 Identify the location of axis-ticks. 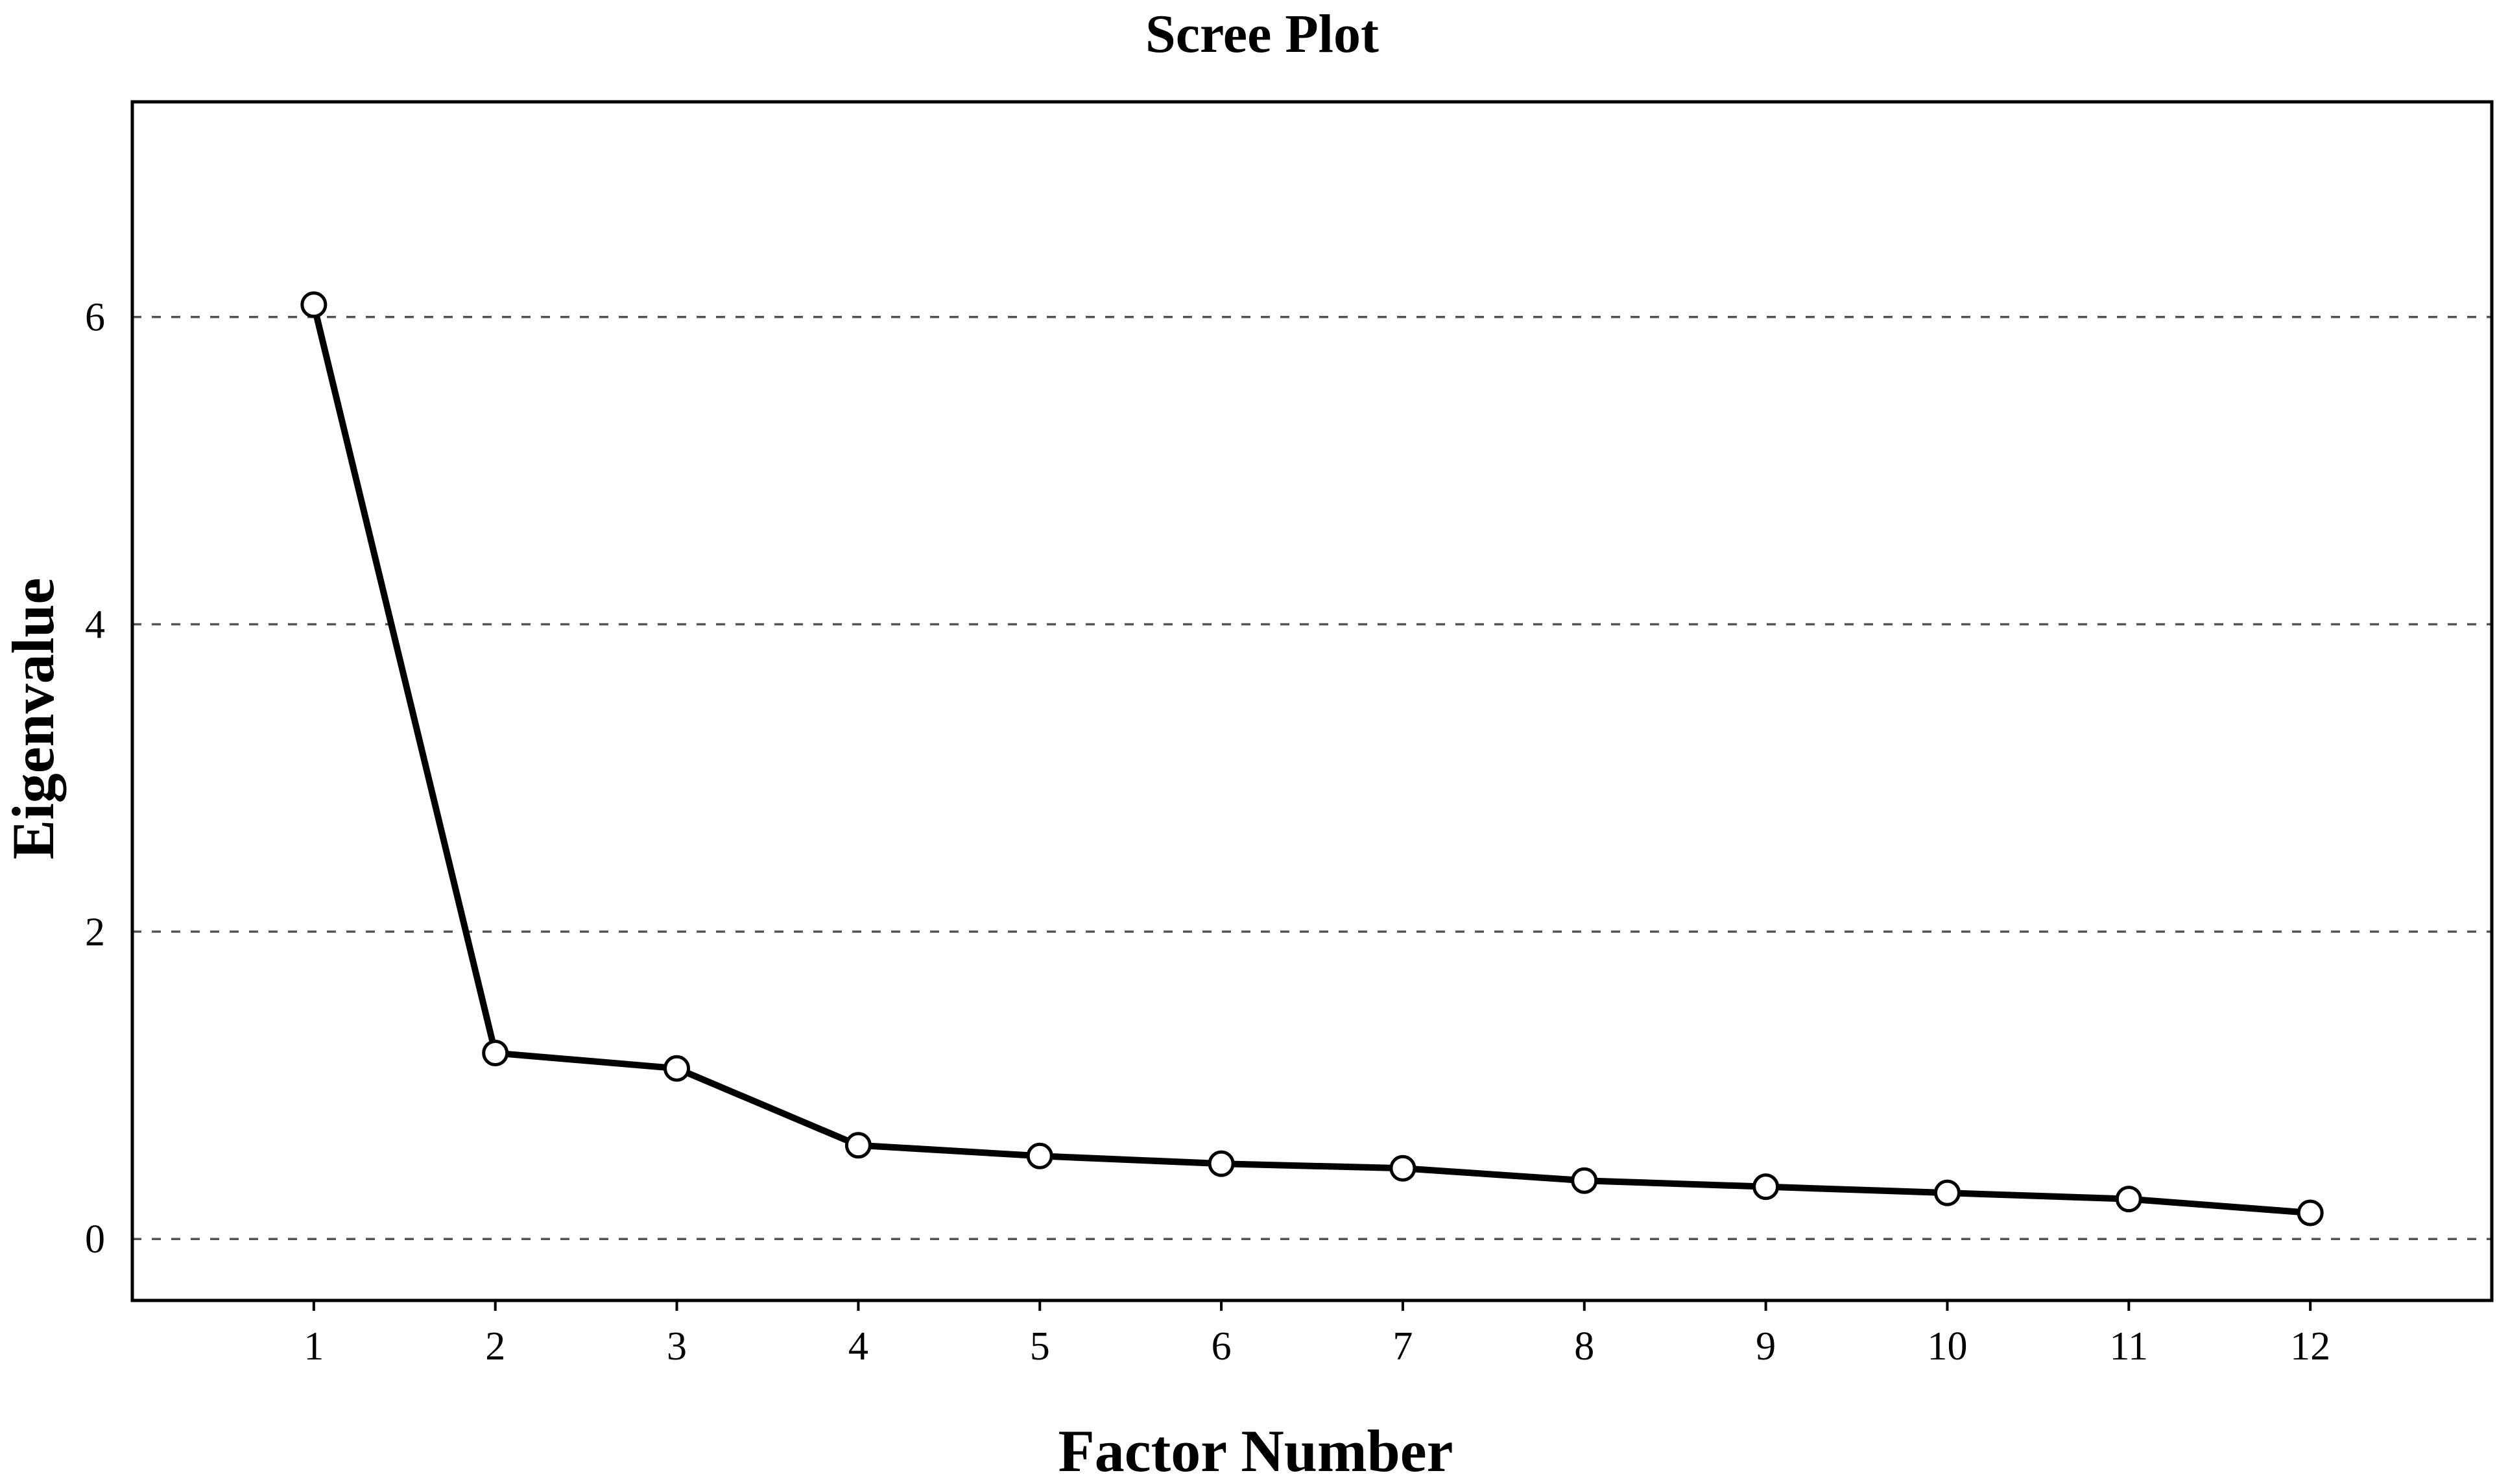
(1312, 1306).